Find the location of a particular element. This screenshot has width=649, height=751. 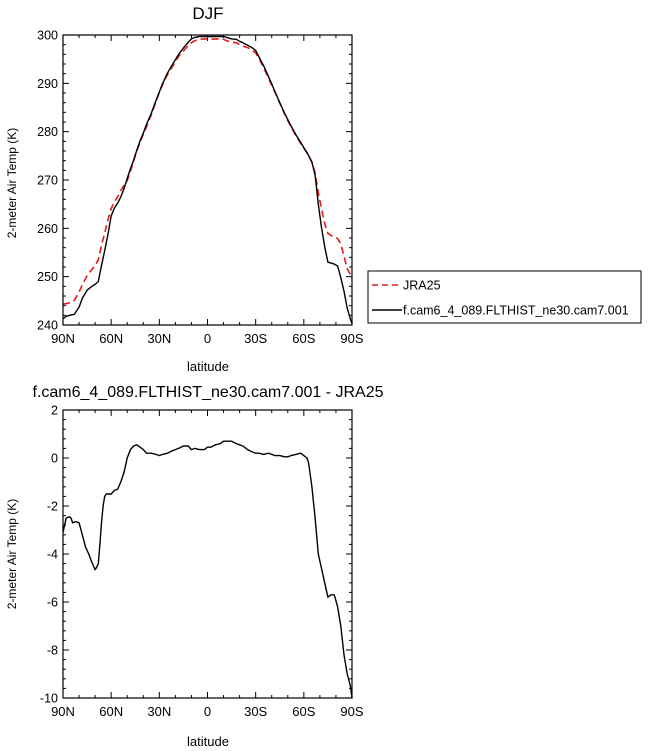

bottom-y-axis-label: 2-meter Air Temp (K) is located at coordinates (12, 554).